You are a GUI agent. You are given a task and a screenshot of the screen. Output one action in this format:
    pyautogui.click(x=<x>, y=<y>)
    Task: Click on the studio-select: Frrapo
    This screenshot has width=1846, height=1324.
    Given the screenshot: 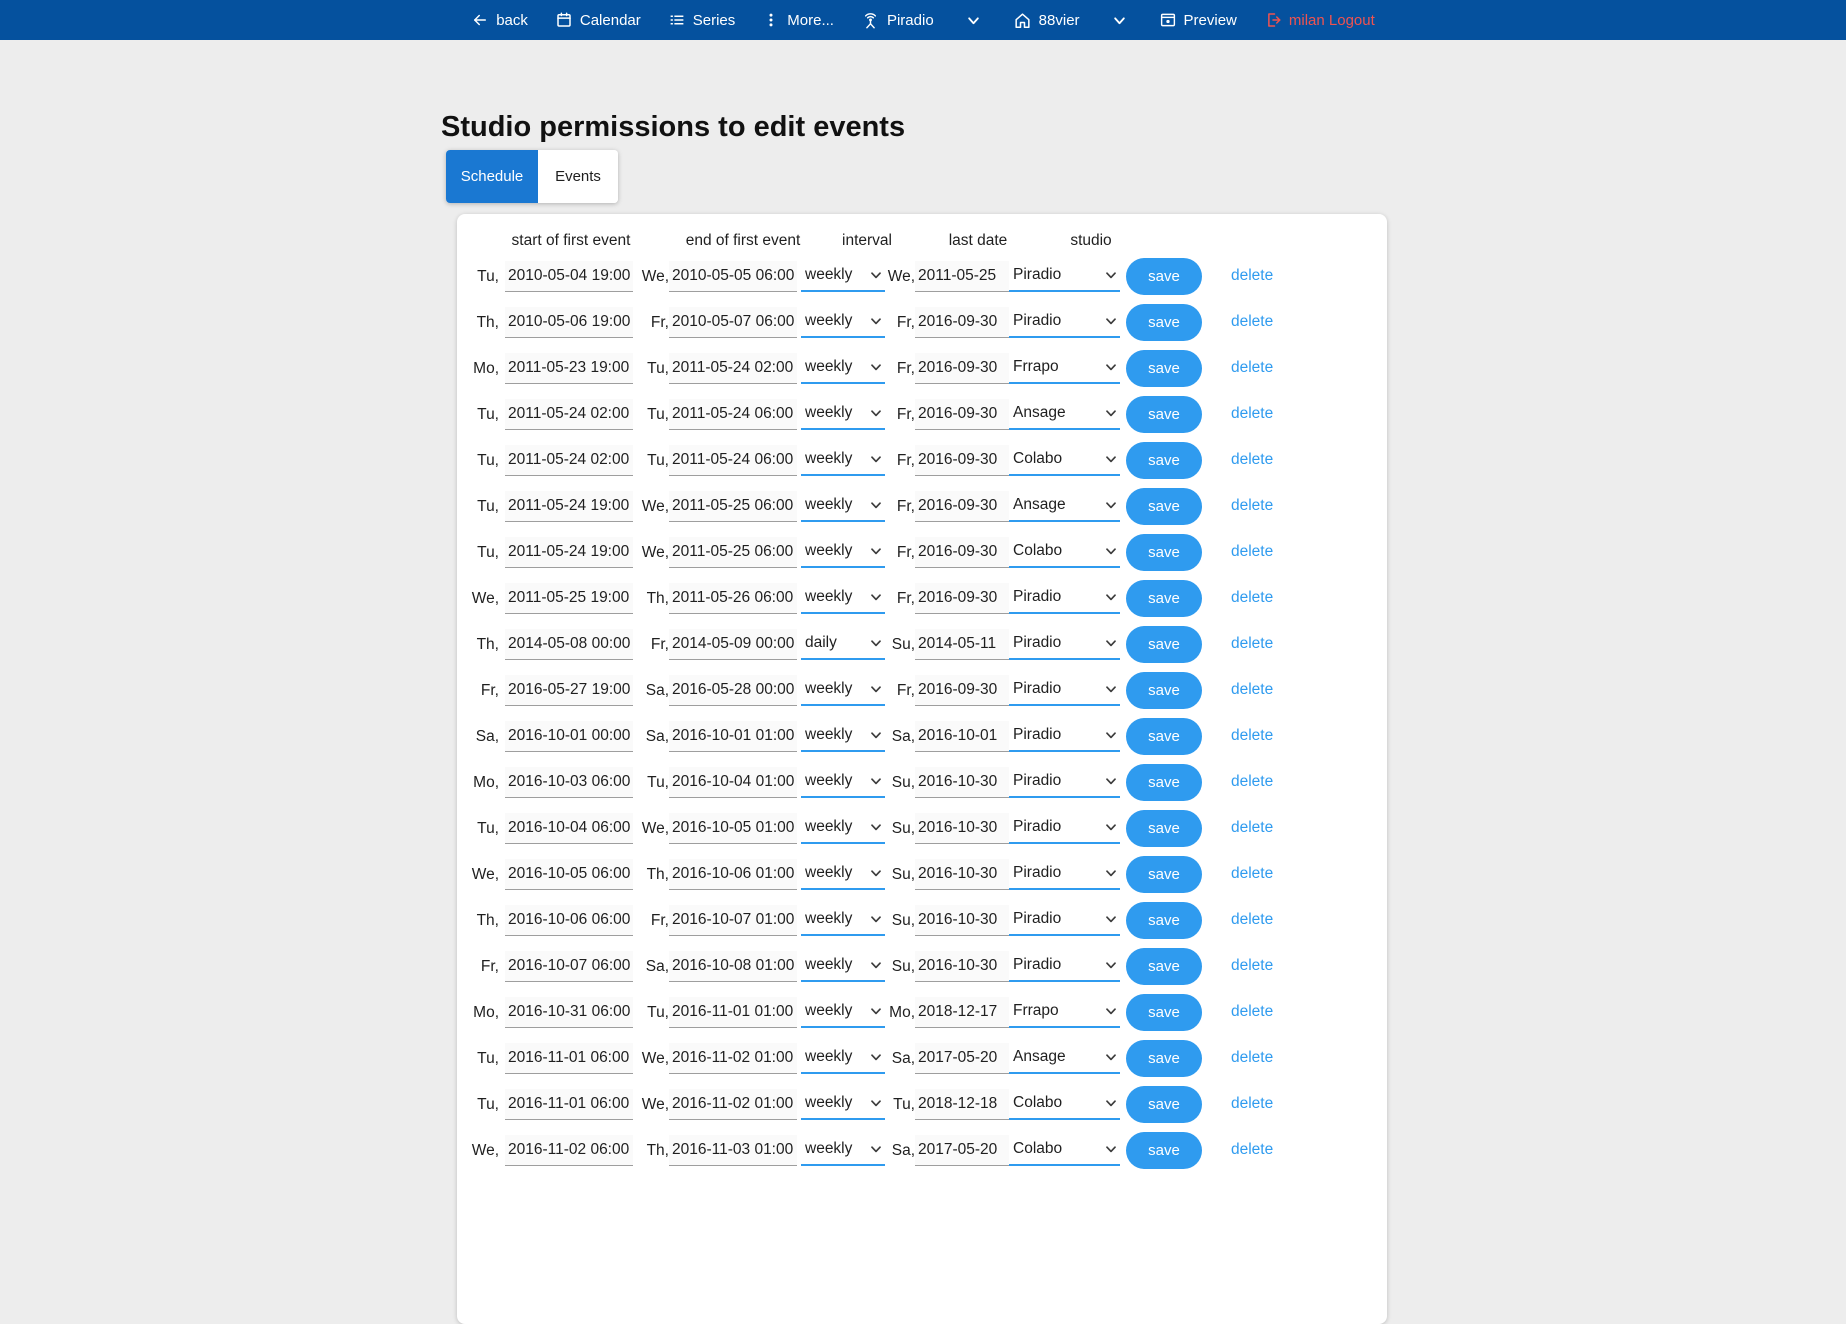 What is the action you would take?
    pyautogui.click(x=1064, y=1012)
    